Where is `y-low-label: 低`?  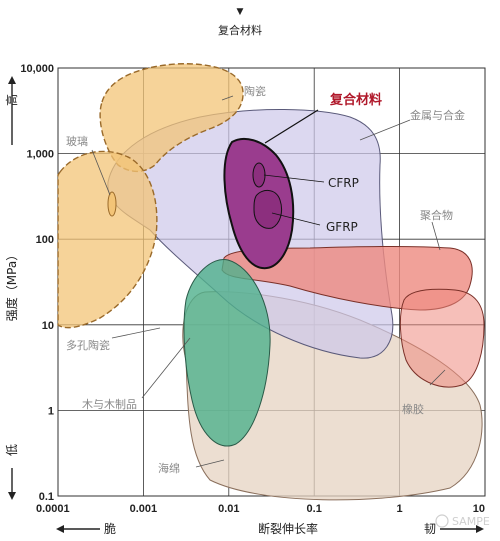 y-low-label: 低 is located at coordinates (12, 450).